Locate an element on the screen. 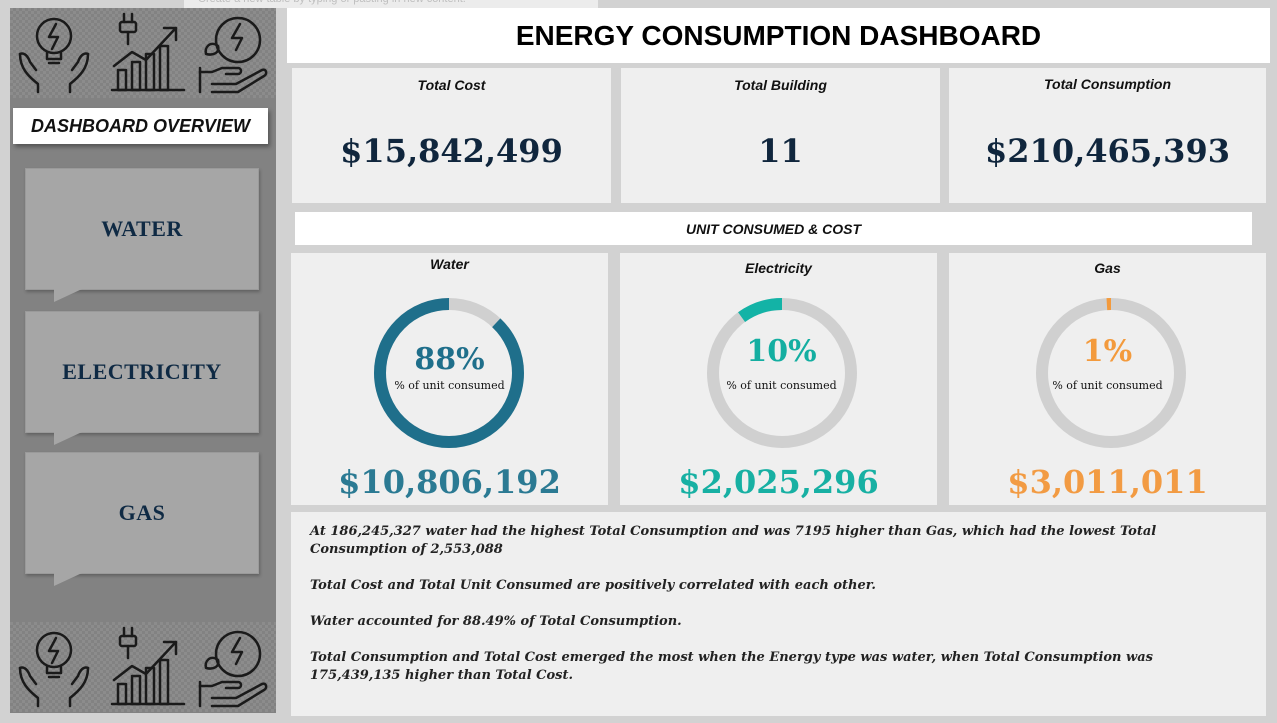  nav-water-button: WATER is located at coordinates (142, 235).